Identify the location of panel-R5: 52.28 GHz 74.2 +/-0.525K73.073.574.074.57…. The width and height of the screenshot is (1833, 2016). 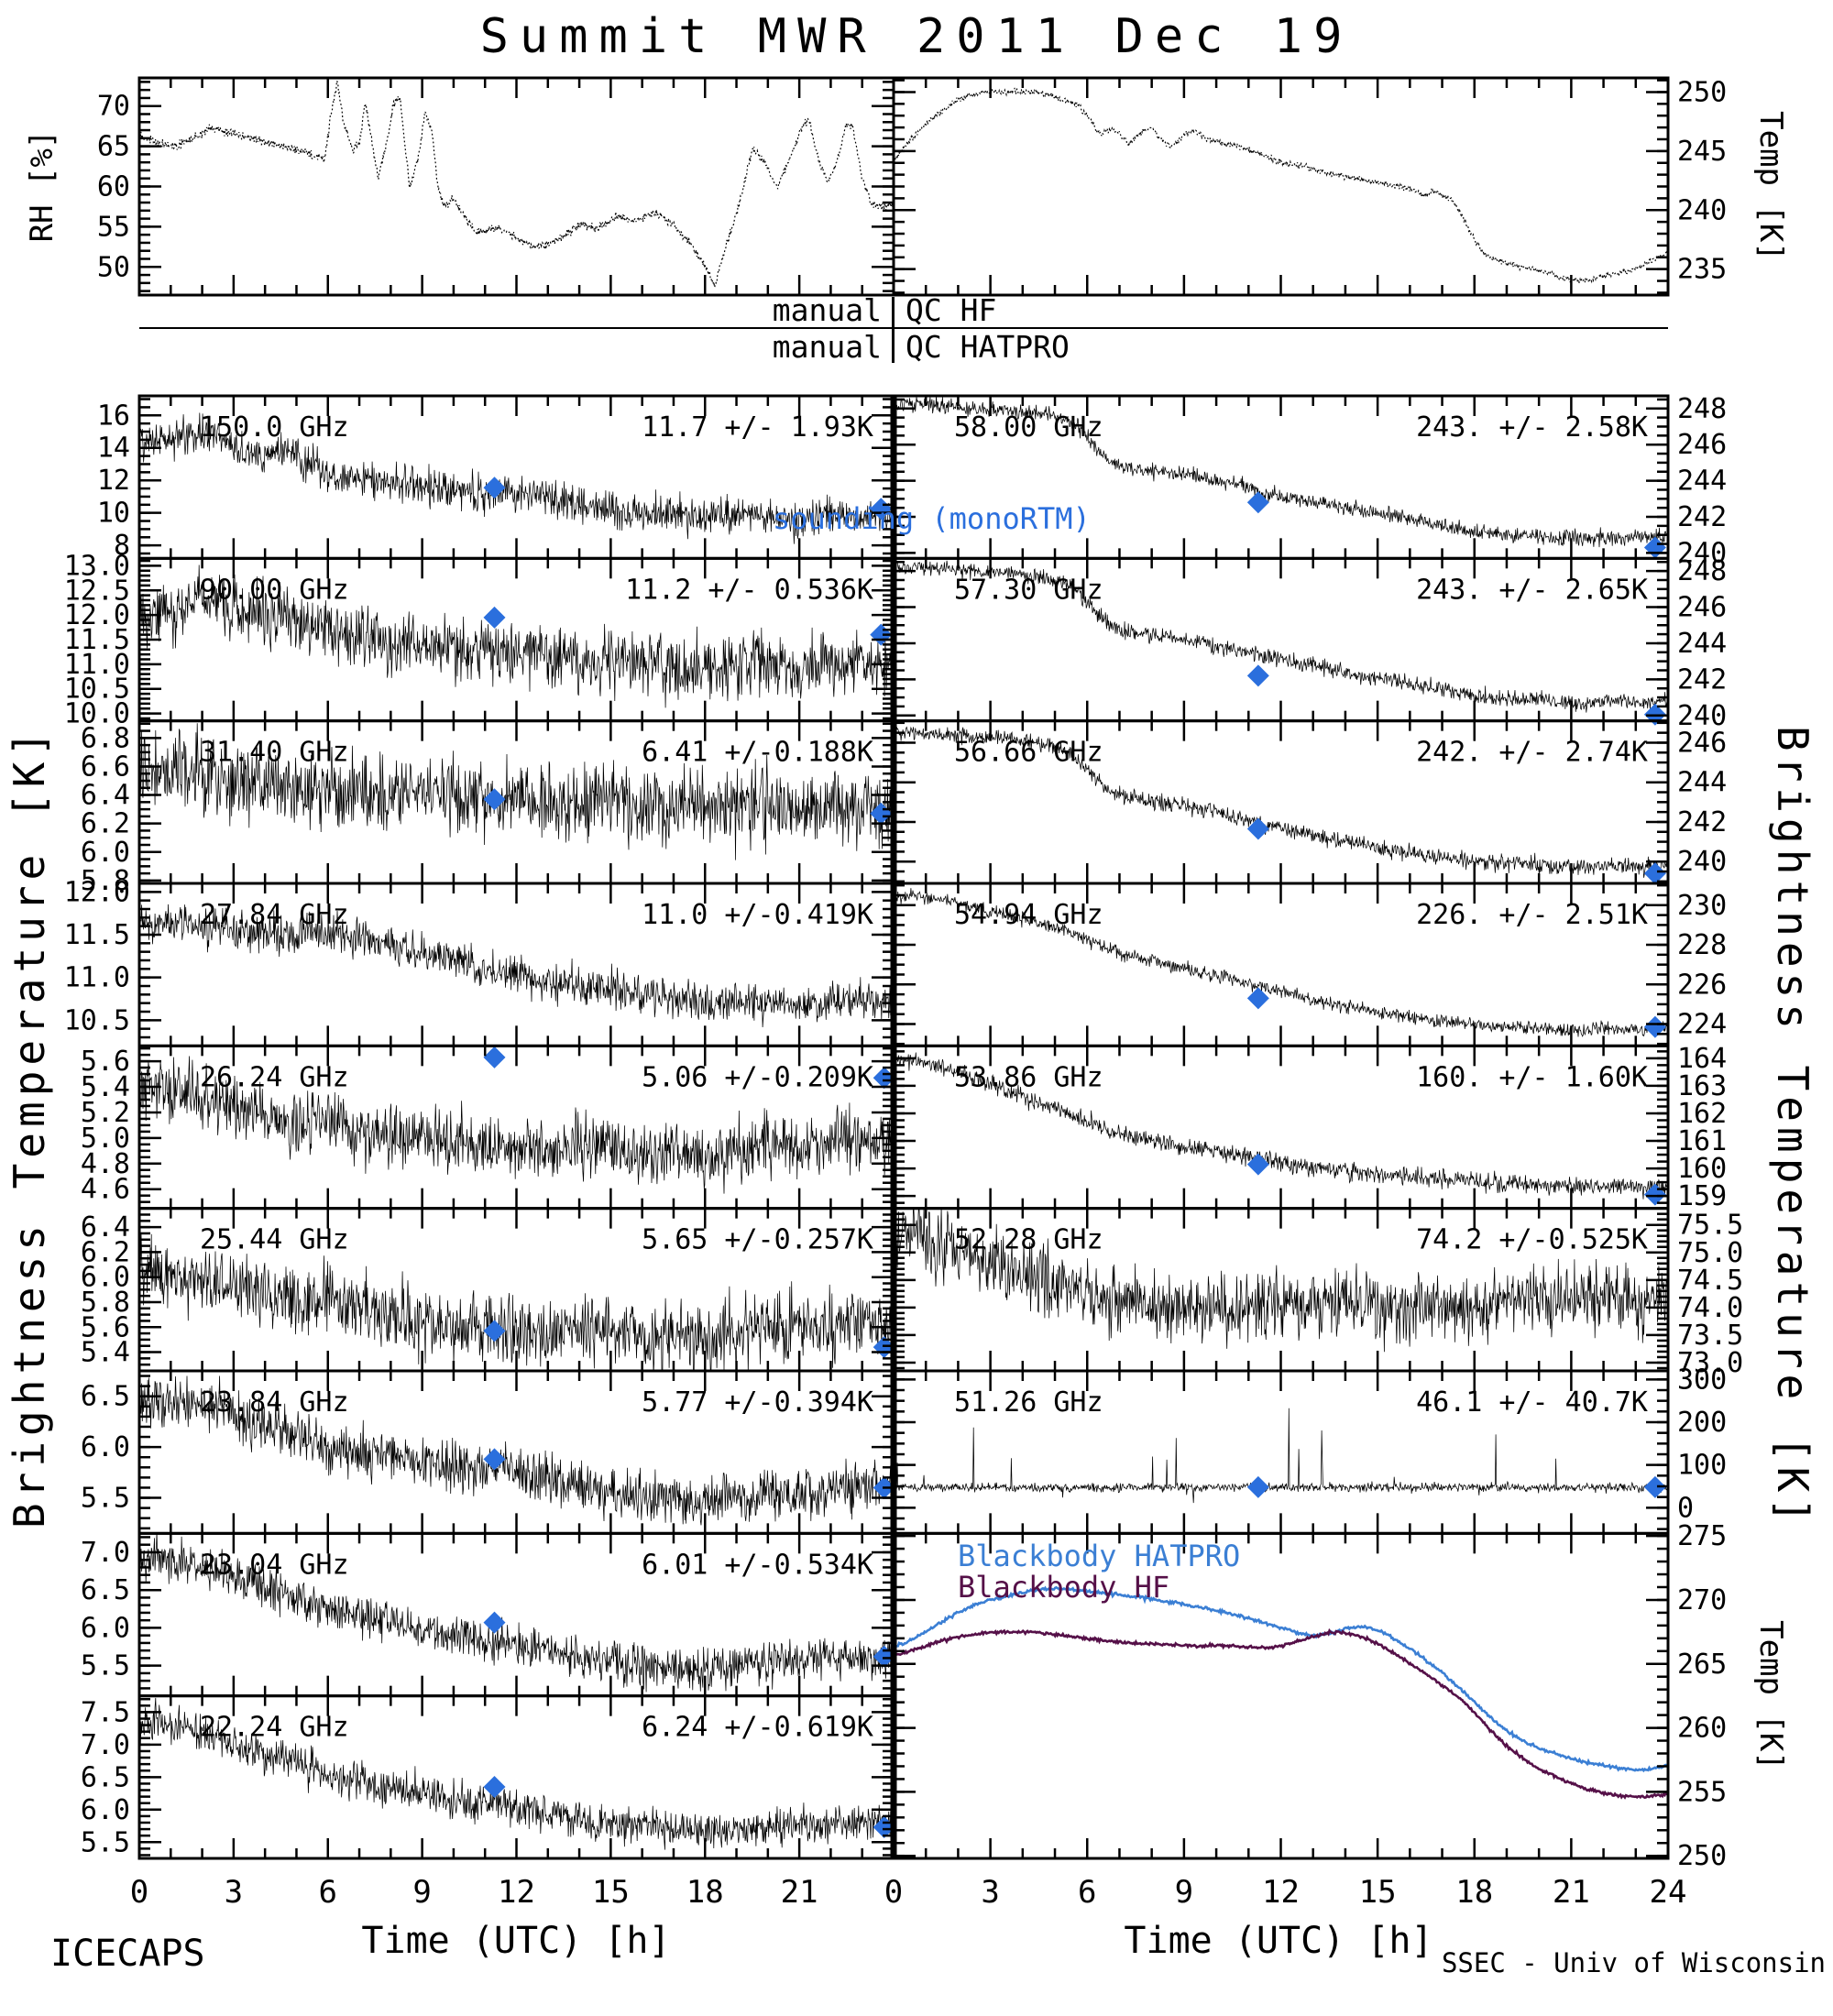
(1317, 1293).